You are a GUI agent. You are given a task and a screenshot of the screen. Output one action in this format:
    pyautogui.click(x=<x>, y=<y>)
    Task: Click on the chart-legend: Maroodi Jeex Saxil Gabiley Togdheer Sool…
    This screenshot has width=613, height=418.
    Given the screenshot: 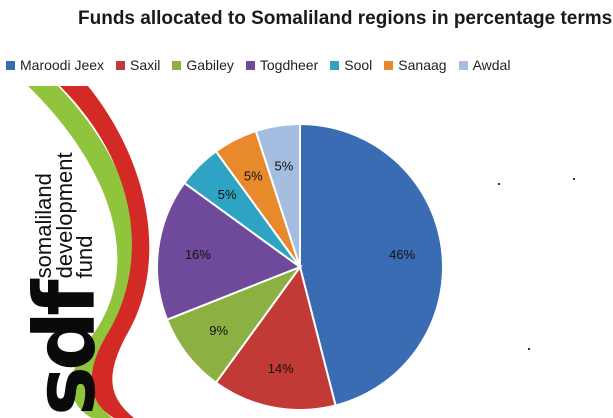 What is the action you would take?
    pyautogui.click(x=308, y=65)
    